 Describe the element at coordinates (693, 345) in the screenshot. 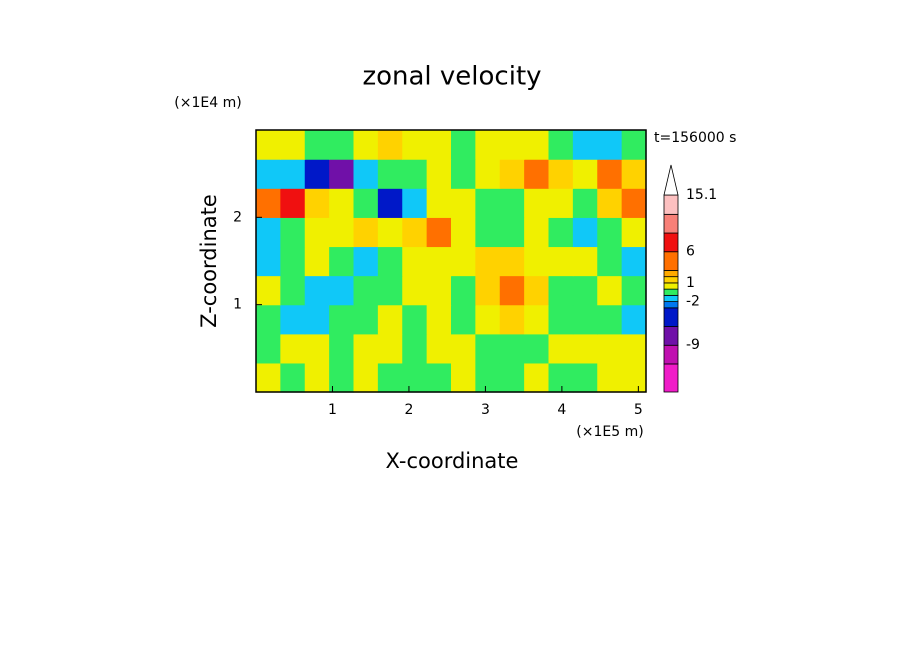

I see `colorbar-tick-label: -9` at that location.